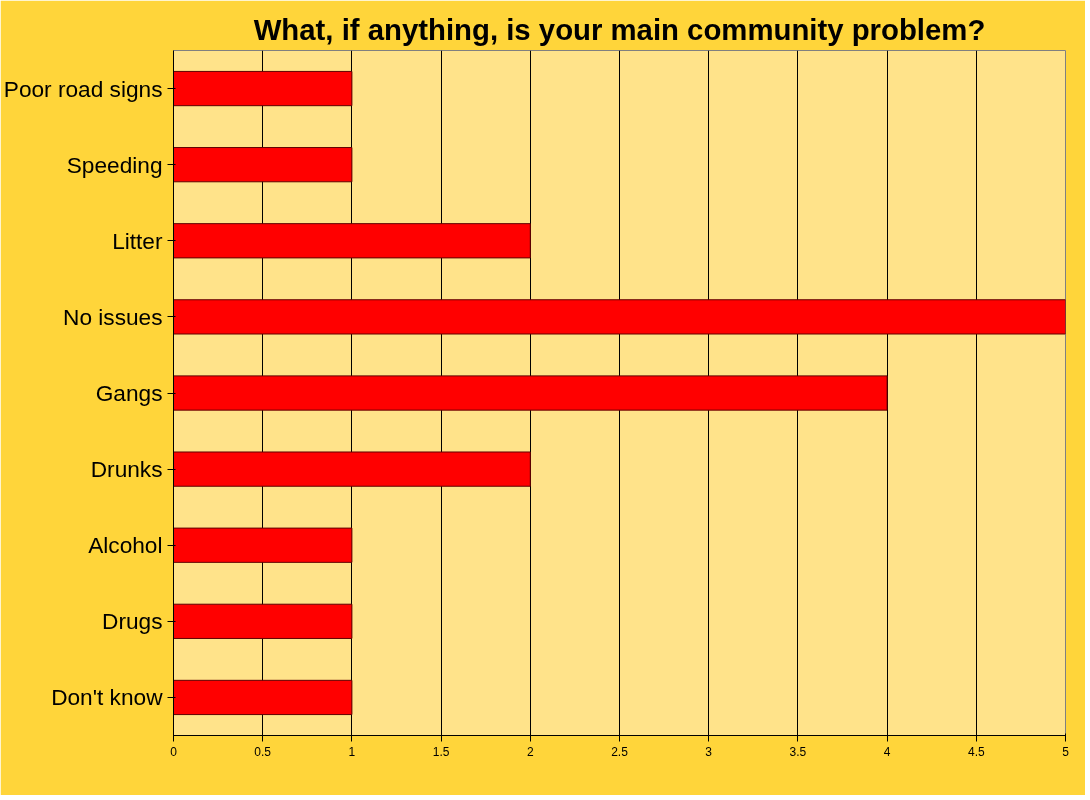 Image resolution: width=1090 pixels, height=800 pixels. What do you see at coordinates (530, 751) in the screenshot?
I see `x-tick-label: 2` at bounding box center [530, 751].